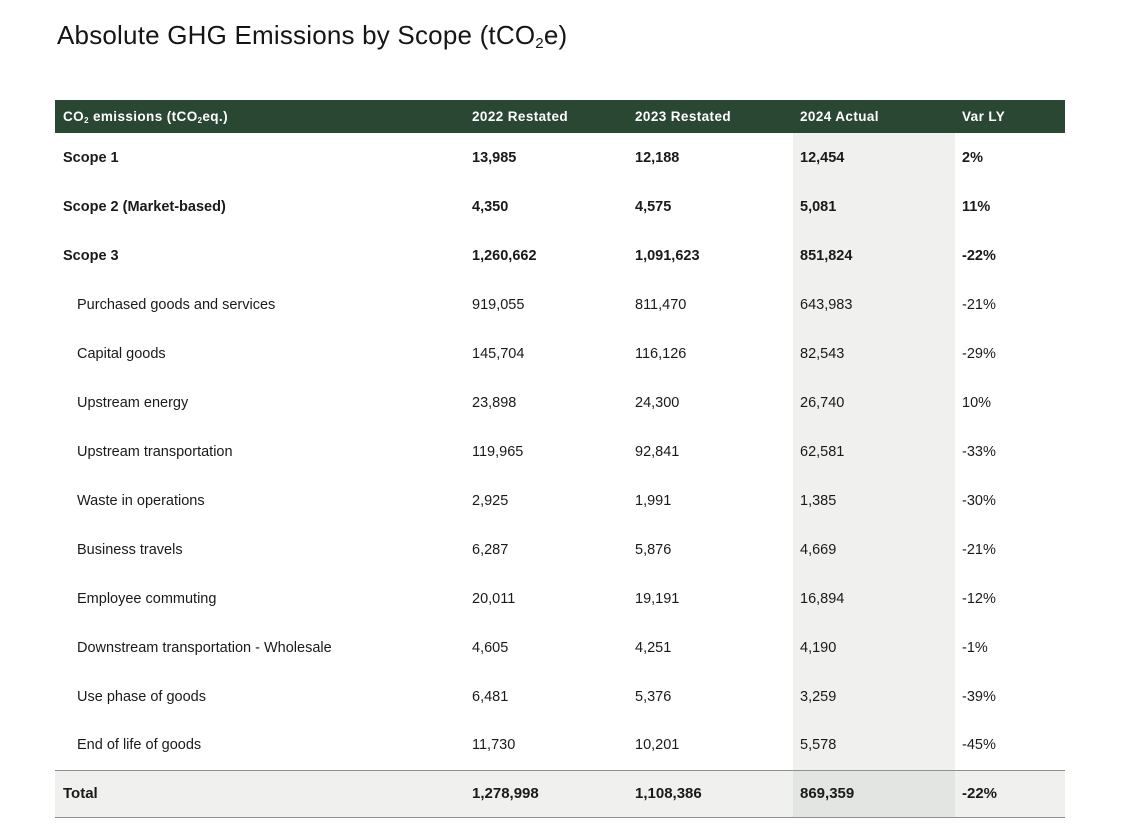  What do you see at coordinates (657, 598) in the screenshot?
I see `cell-2023: 19,191` at bounding box center [657, 598].